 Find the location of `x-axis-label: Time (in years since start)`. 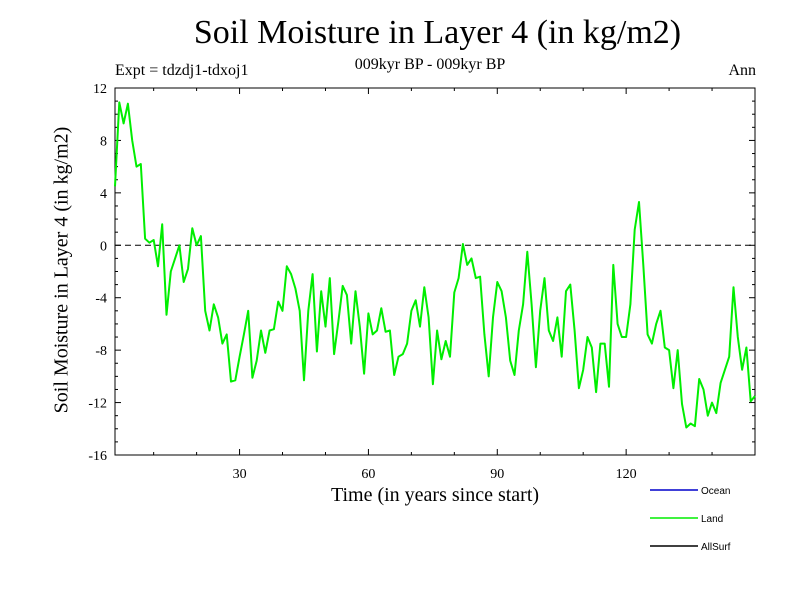

x-axis-label: Time (in years since start) is located at coordinates (435, 495).